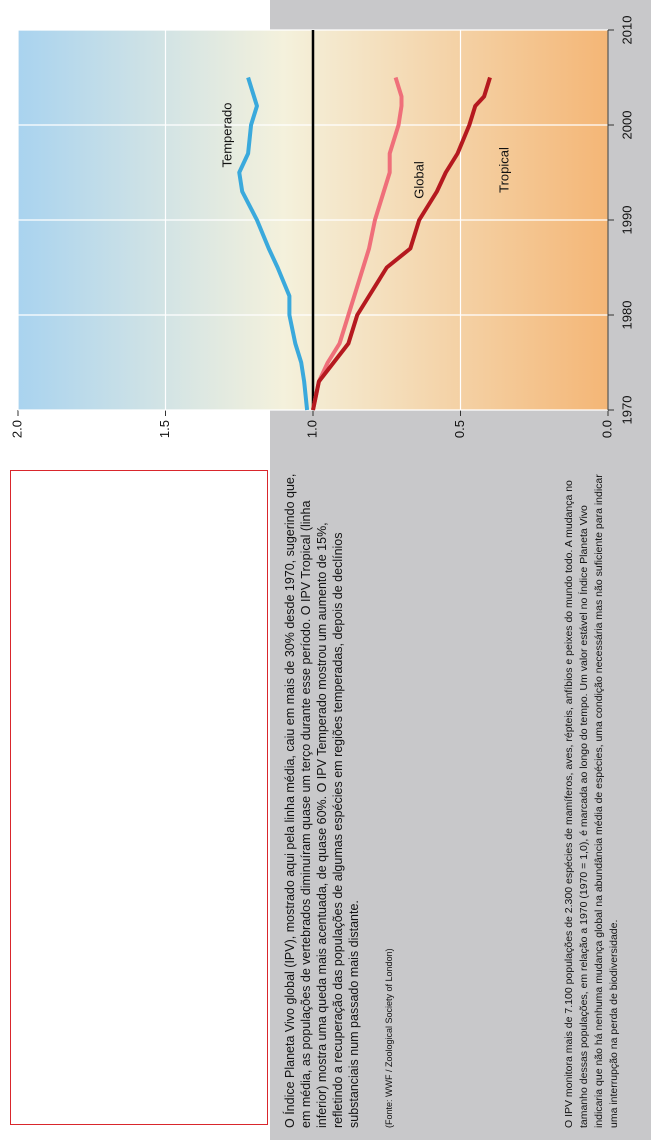  What do you see at coordinates (226, 134) in the screenshot?
I see `series-label: Temperado` at bounding box center [226, 134].